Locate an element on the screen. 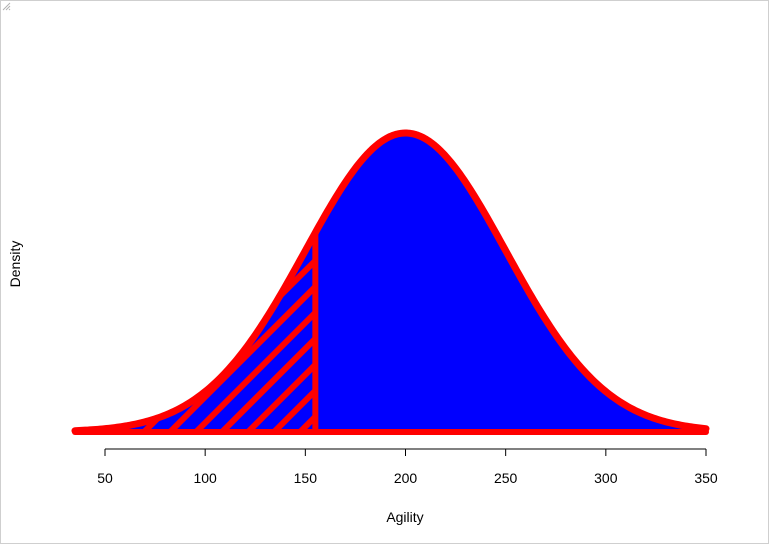 Image resolution: width=769 pixels, height=545 pixels. y-axis-title: Density is located at coordinates (15, 264).